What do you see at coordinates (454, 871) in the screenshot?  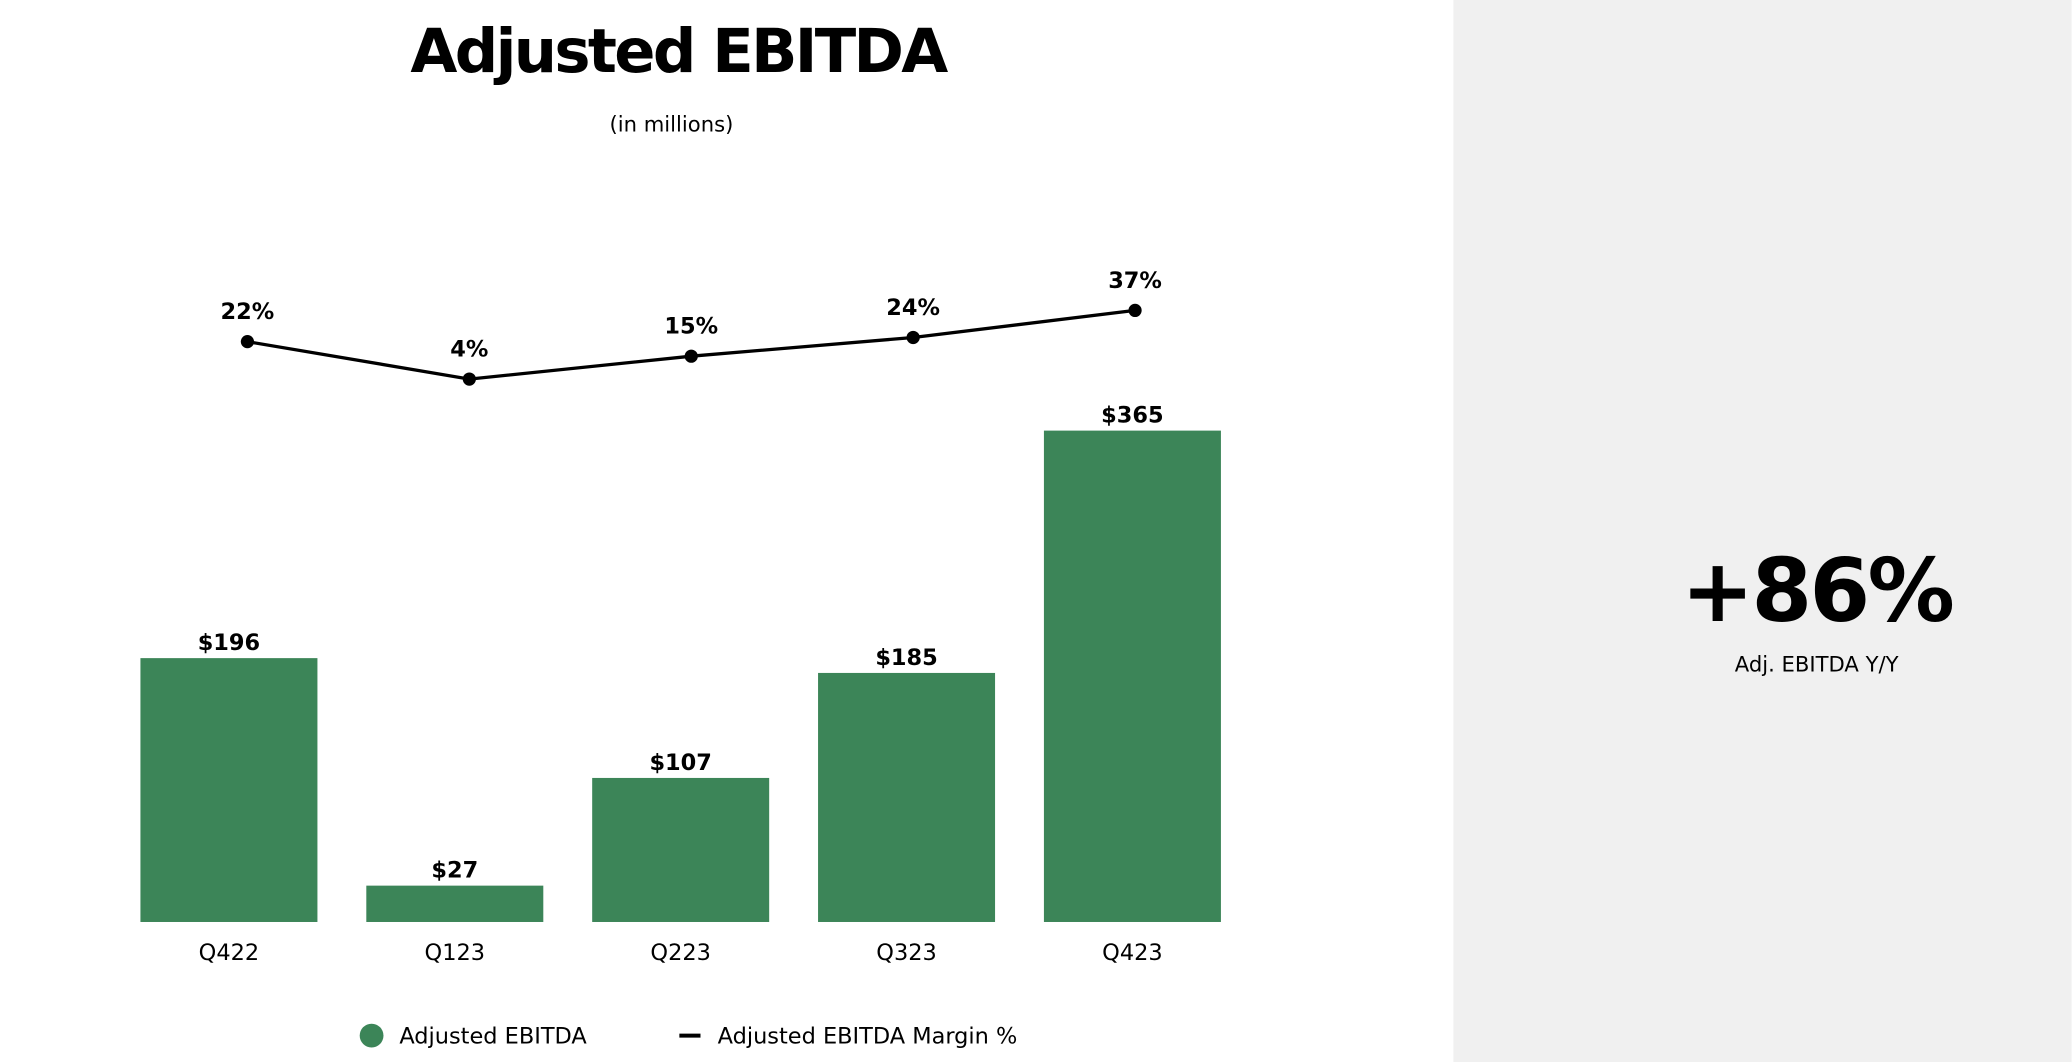 I see `data-label: $27` at bounding box center [454, 871].